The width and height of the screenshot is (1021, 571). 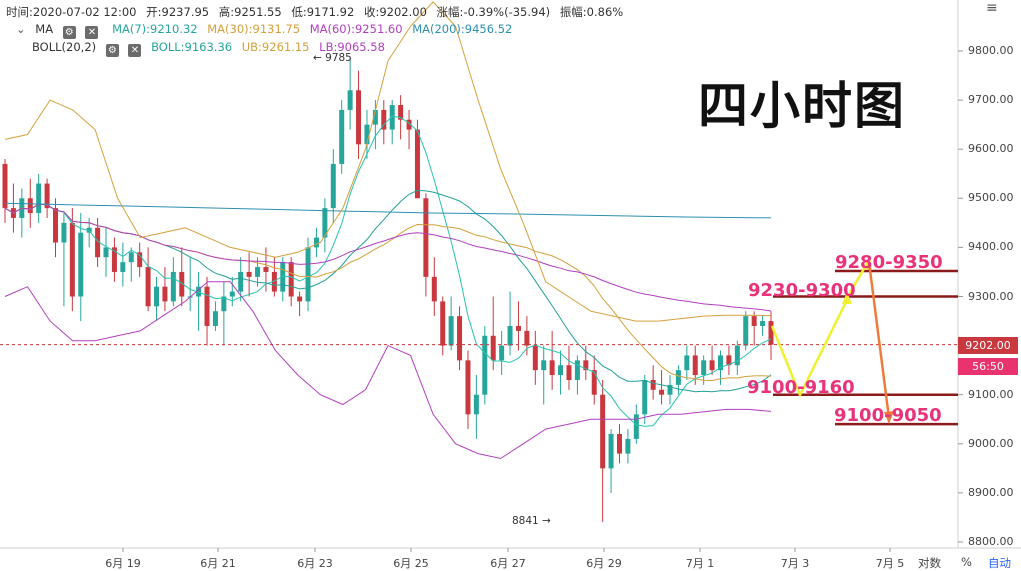 I want to click on lb-value: LB:9065.58, so click(x=352, y=47).